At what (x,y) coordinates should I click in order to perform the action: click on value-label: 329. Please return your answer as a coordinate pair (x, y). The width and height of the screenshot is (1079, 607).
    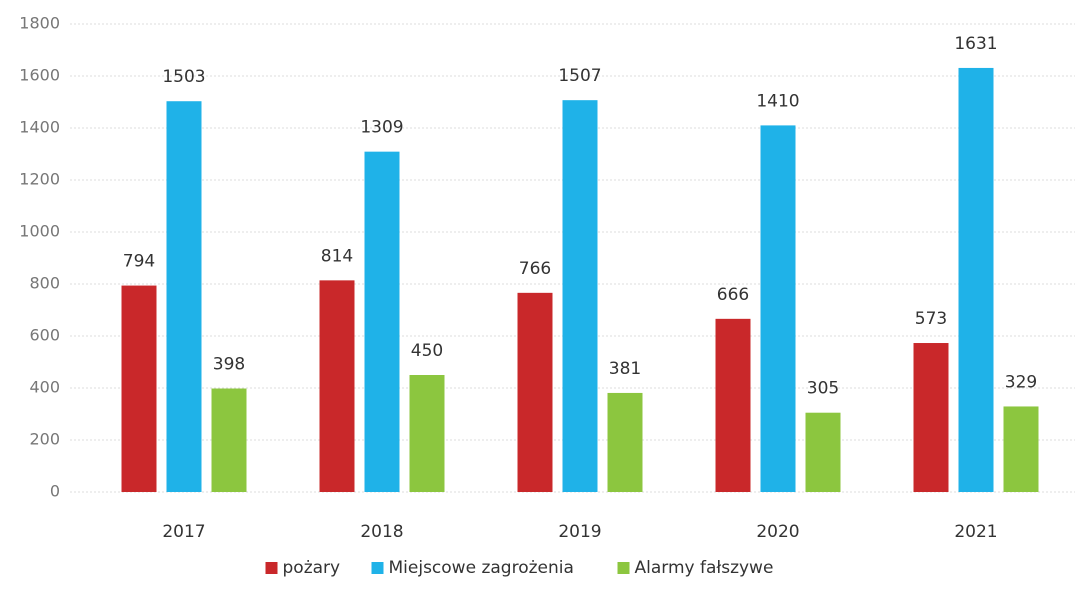
    Looking at the image, I should click on (1021, 382).